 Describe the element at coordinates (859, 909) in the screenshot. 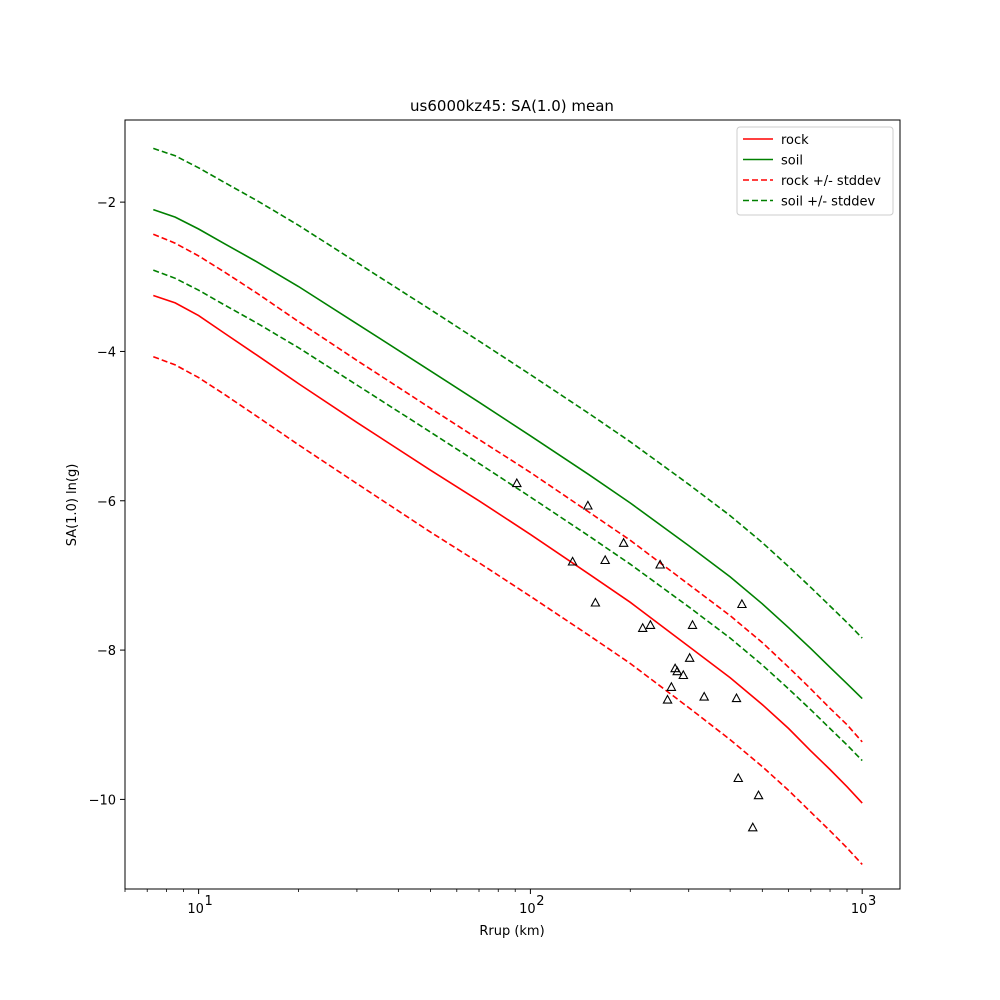

I see `x-tick-label-2: 10` at that location.